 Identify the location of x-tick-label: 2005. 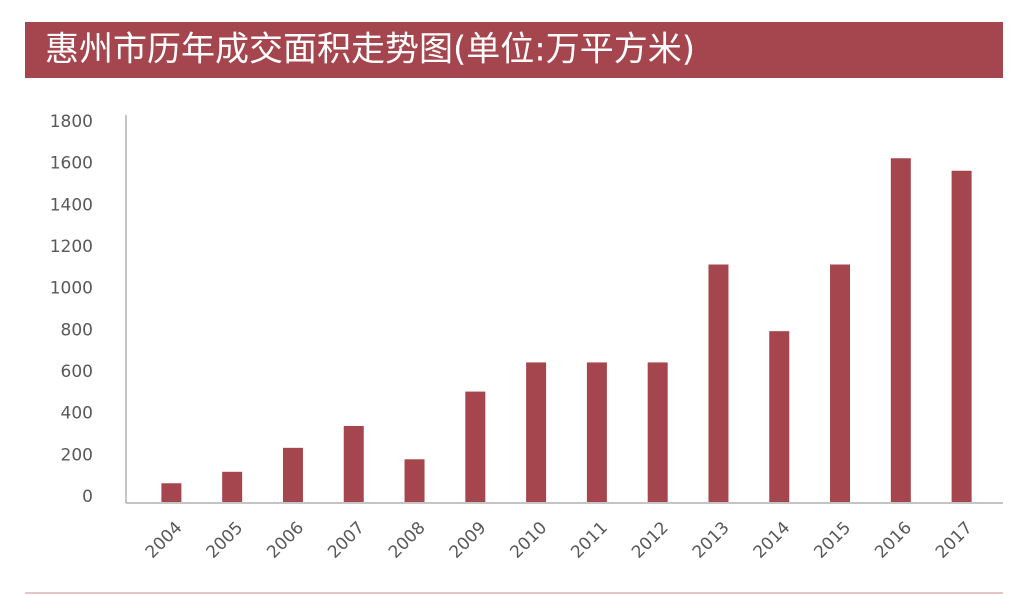
(225, 540).